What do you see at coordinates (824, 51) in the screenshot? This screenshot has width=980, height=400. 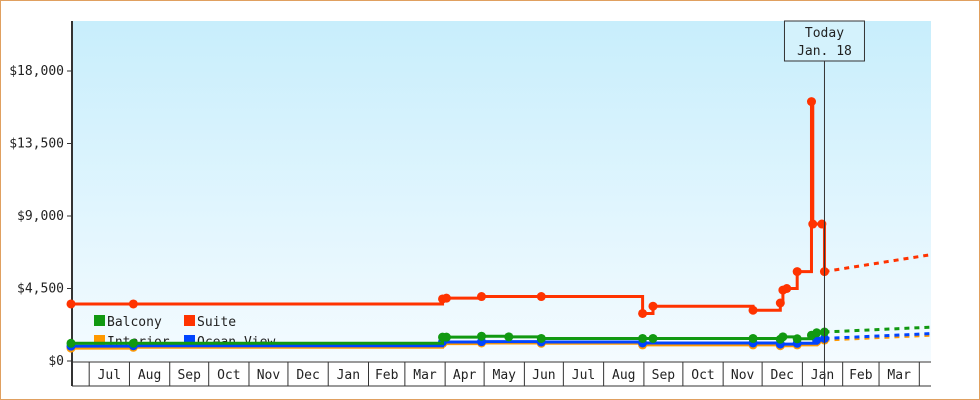 I see `today-date: Jan. 18` at bounding box center [824, 51].